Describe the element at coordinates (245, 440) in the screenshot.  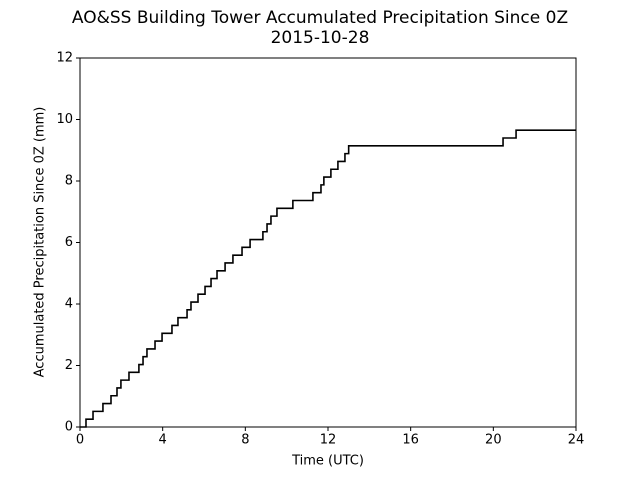
I see `x-tick-label: 8` at that location.